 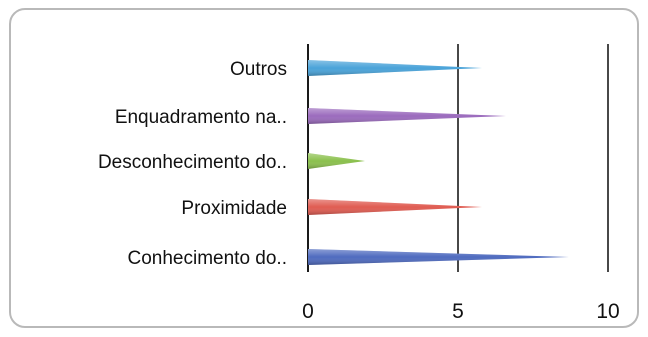 What do you see at coordinates (201, 117) in the screenshot?
I see `category-label-2: Enquadramento na..` at bounding box center [201, 117].